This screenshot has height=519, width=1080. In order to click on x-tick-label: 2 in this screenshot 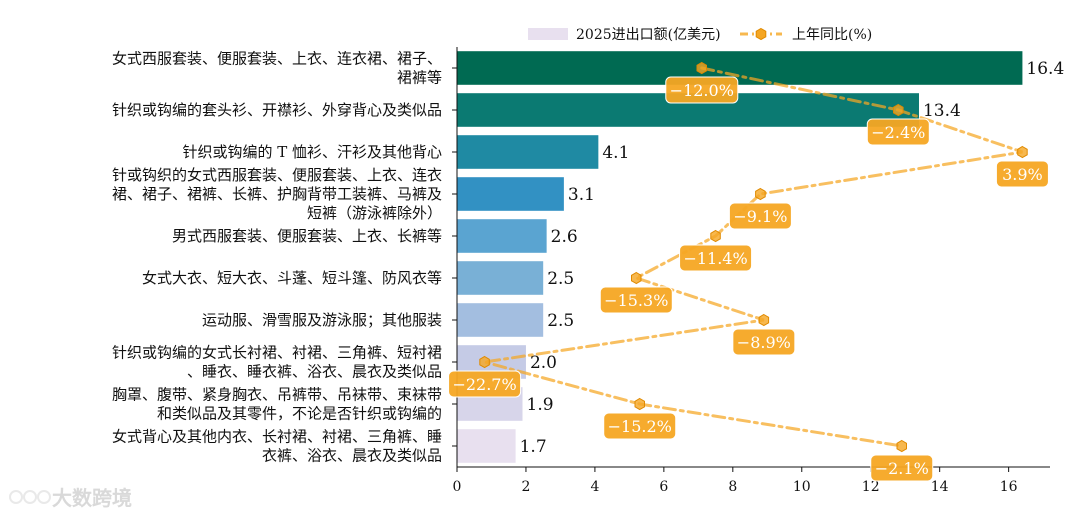, I will do `click(525, 487)`.